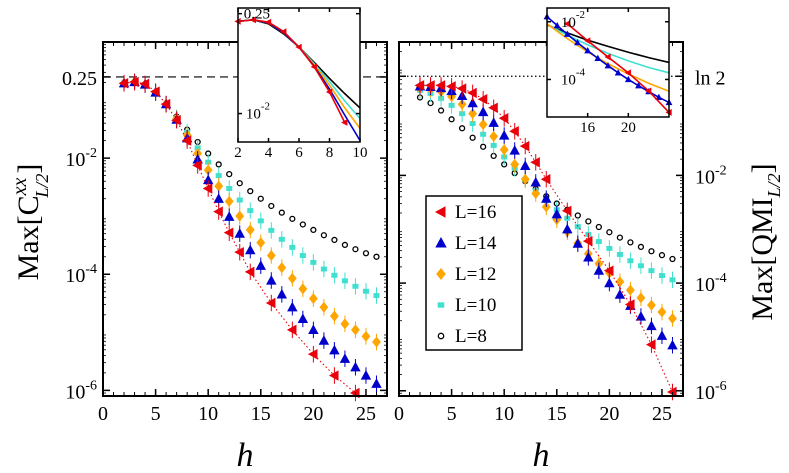 This screenshot has width=789, height=473. Describe the element at coordinates (465, 212) in the screenshot. I see `legend-entry-l-16: L=16` at that location.